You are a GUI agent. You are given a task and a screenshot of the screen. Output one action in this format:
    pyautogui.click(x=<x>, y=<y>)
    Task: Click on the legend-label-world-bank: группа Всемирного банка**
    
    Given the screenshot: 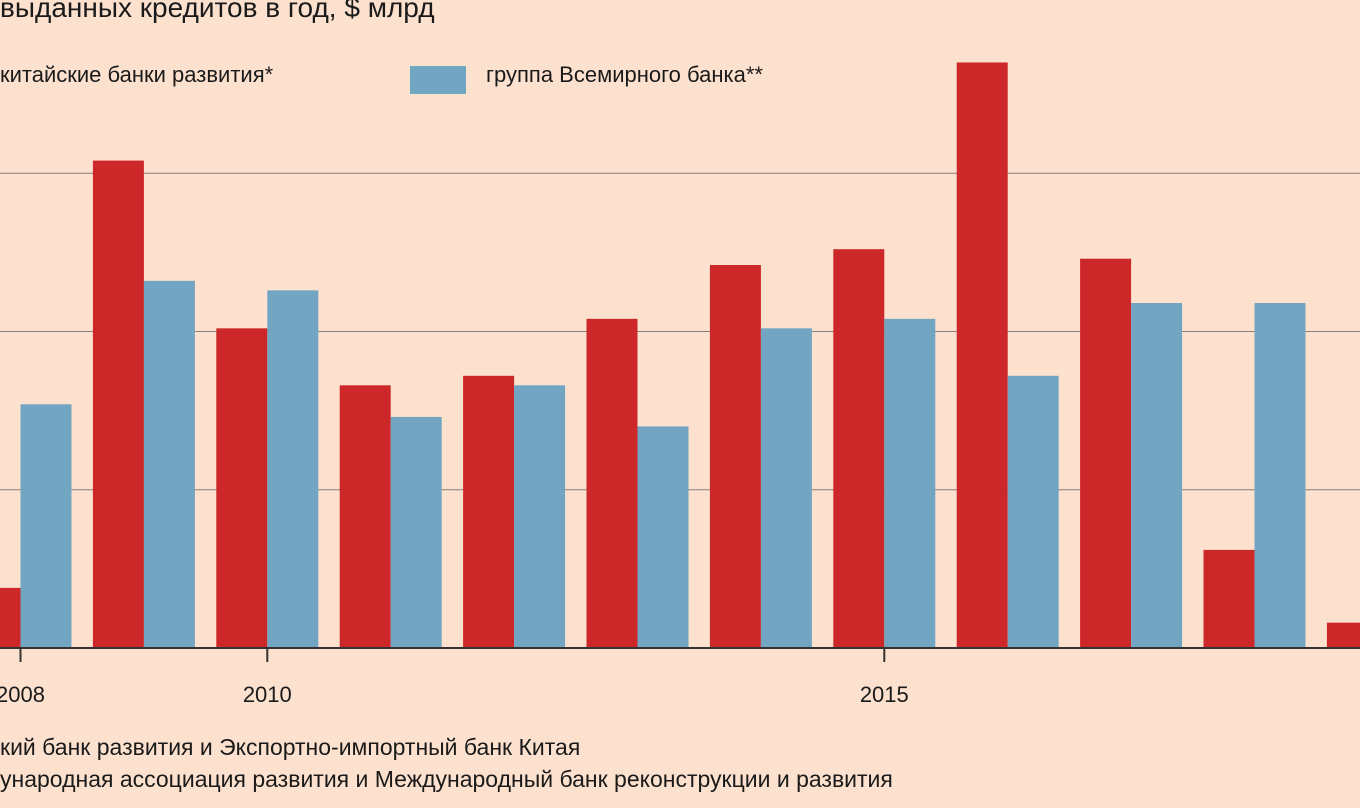 What is the action you would take?
    pyautogui.click(x=624, y=74)
    